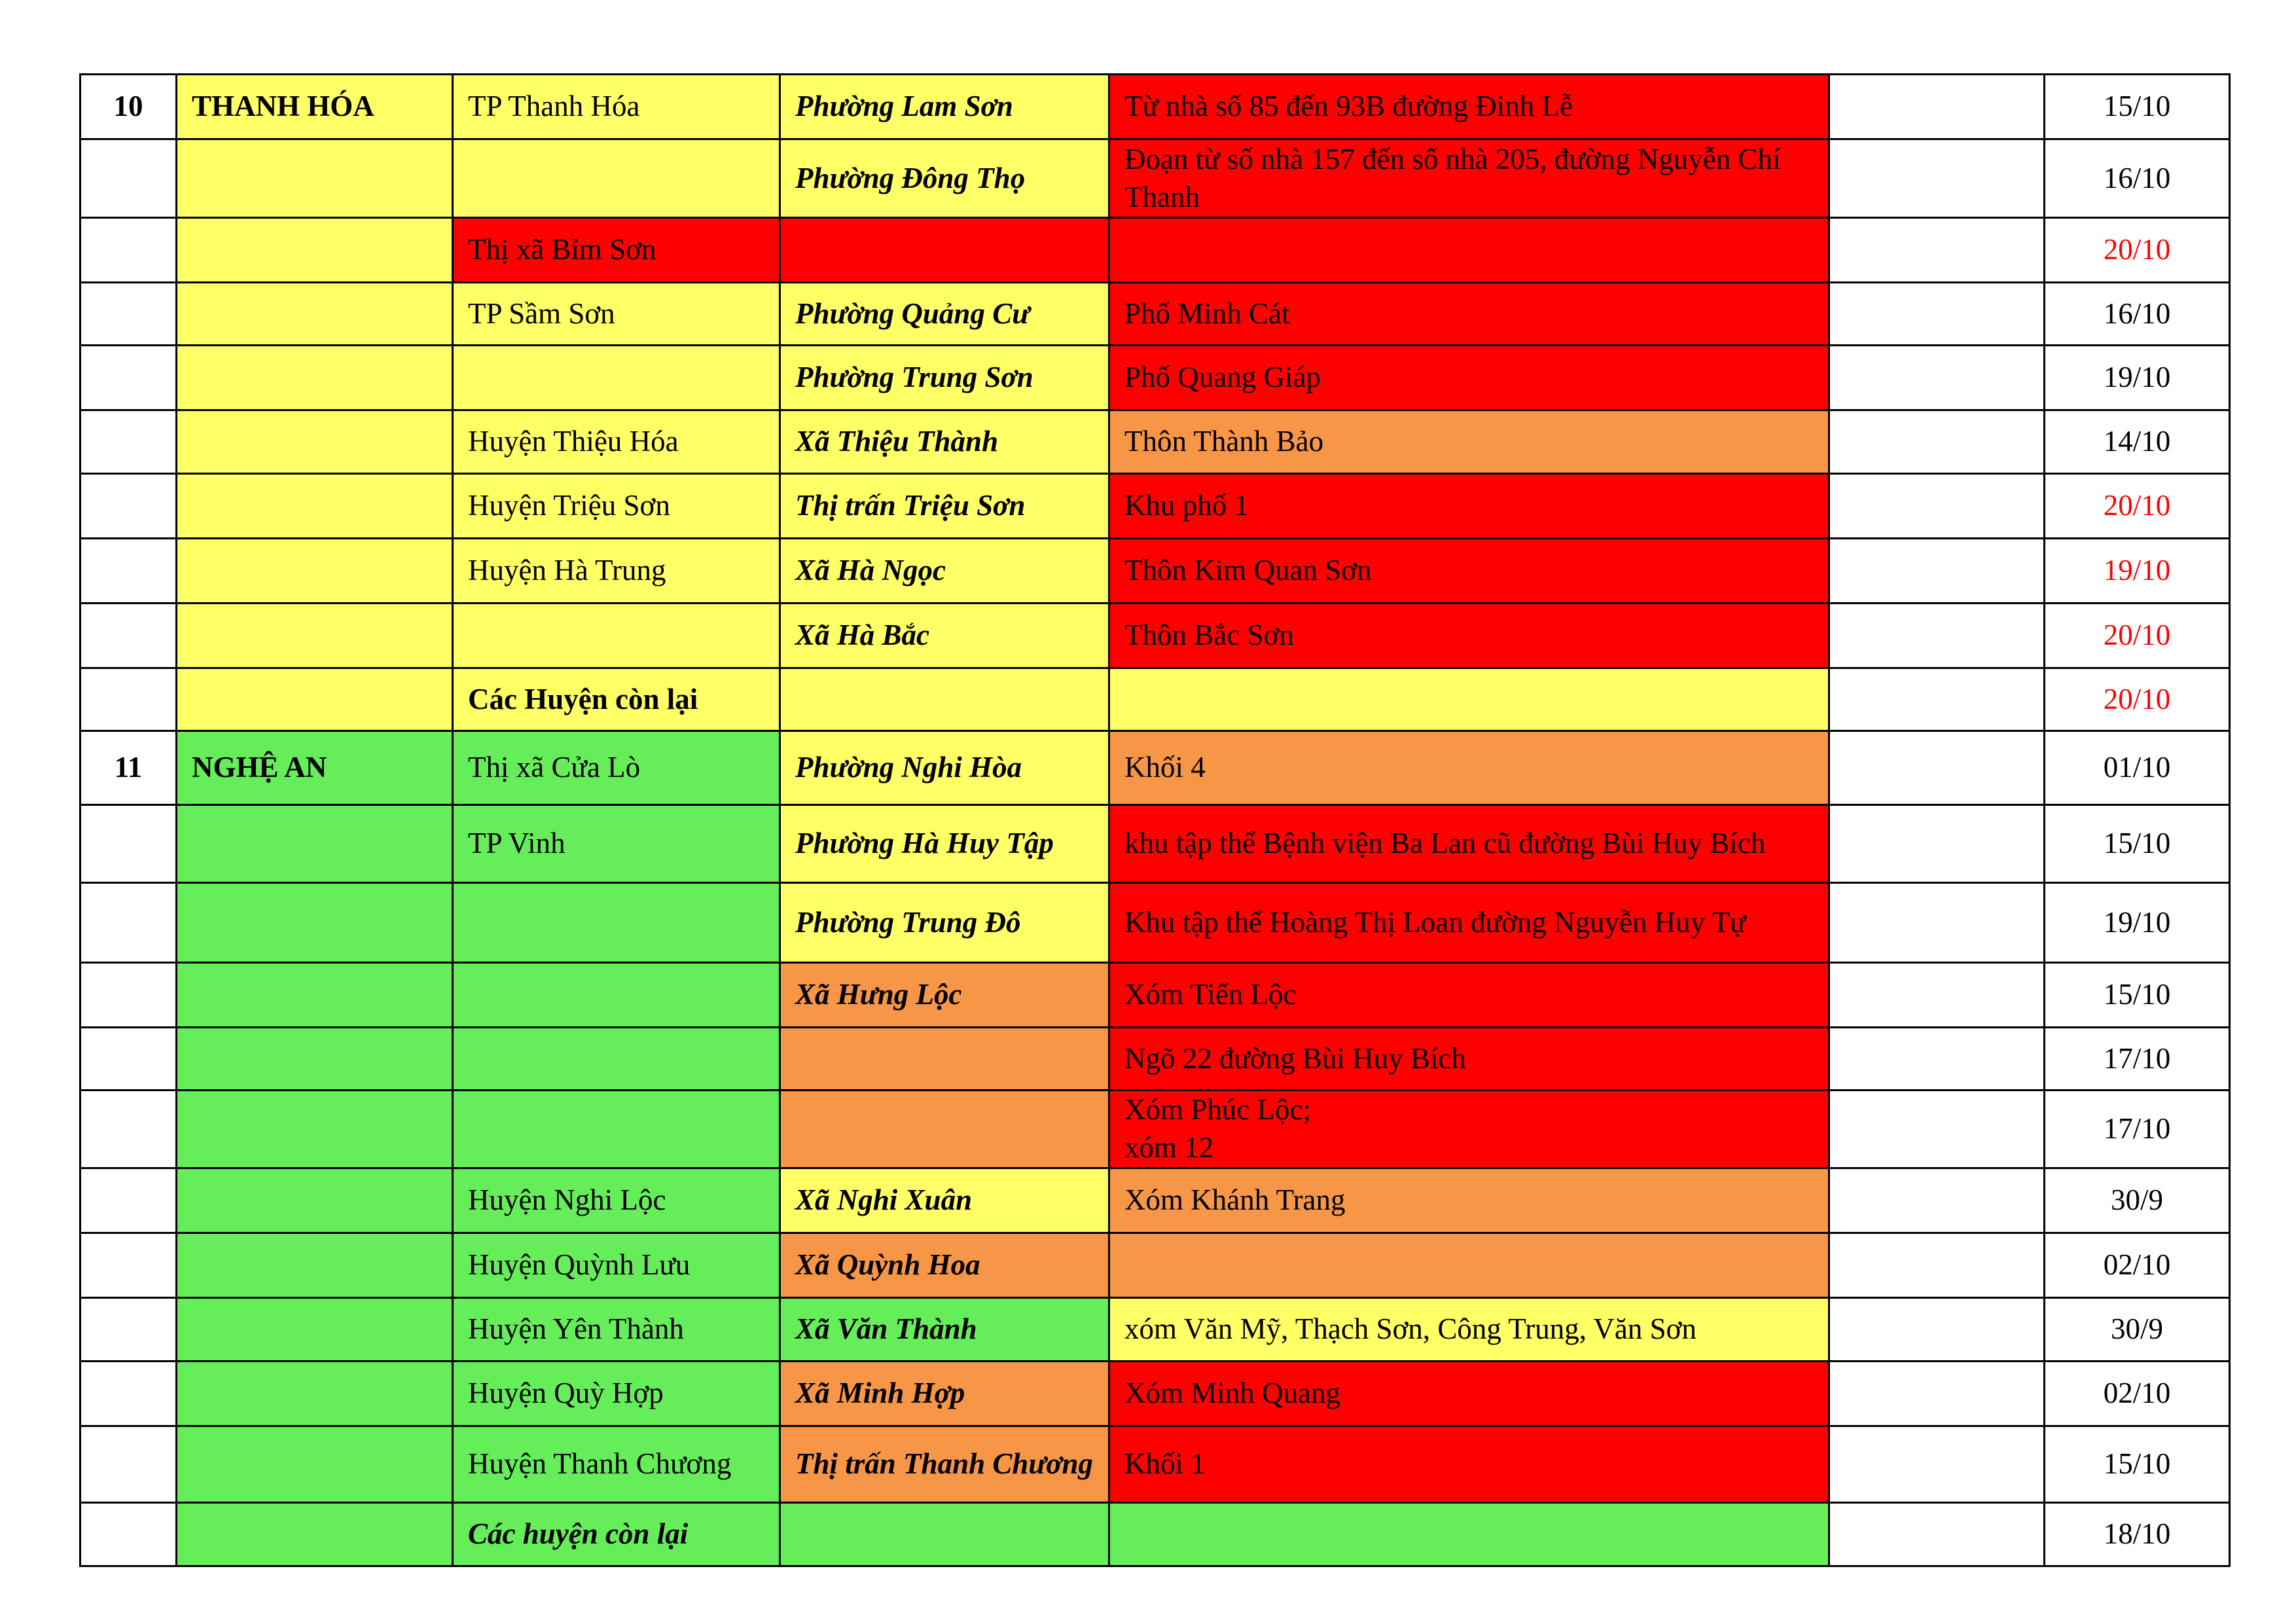  Describe the element at coordinates (945, 923) in the screenshot. I see `ward-cell: Phường Trung Đô` at that location.